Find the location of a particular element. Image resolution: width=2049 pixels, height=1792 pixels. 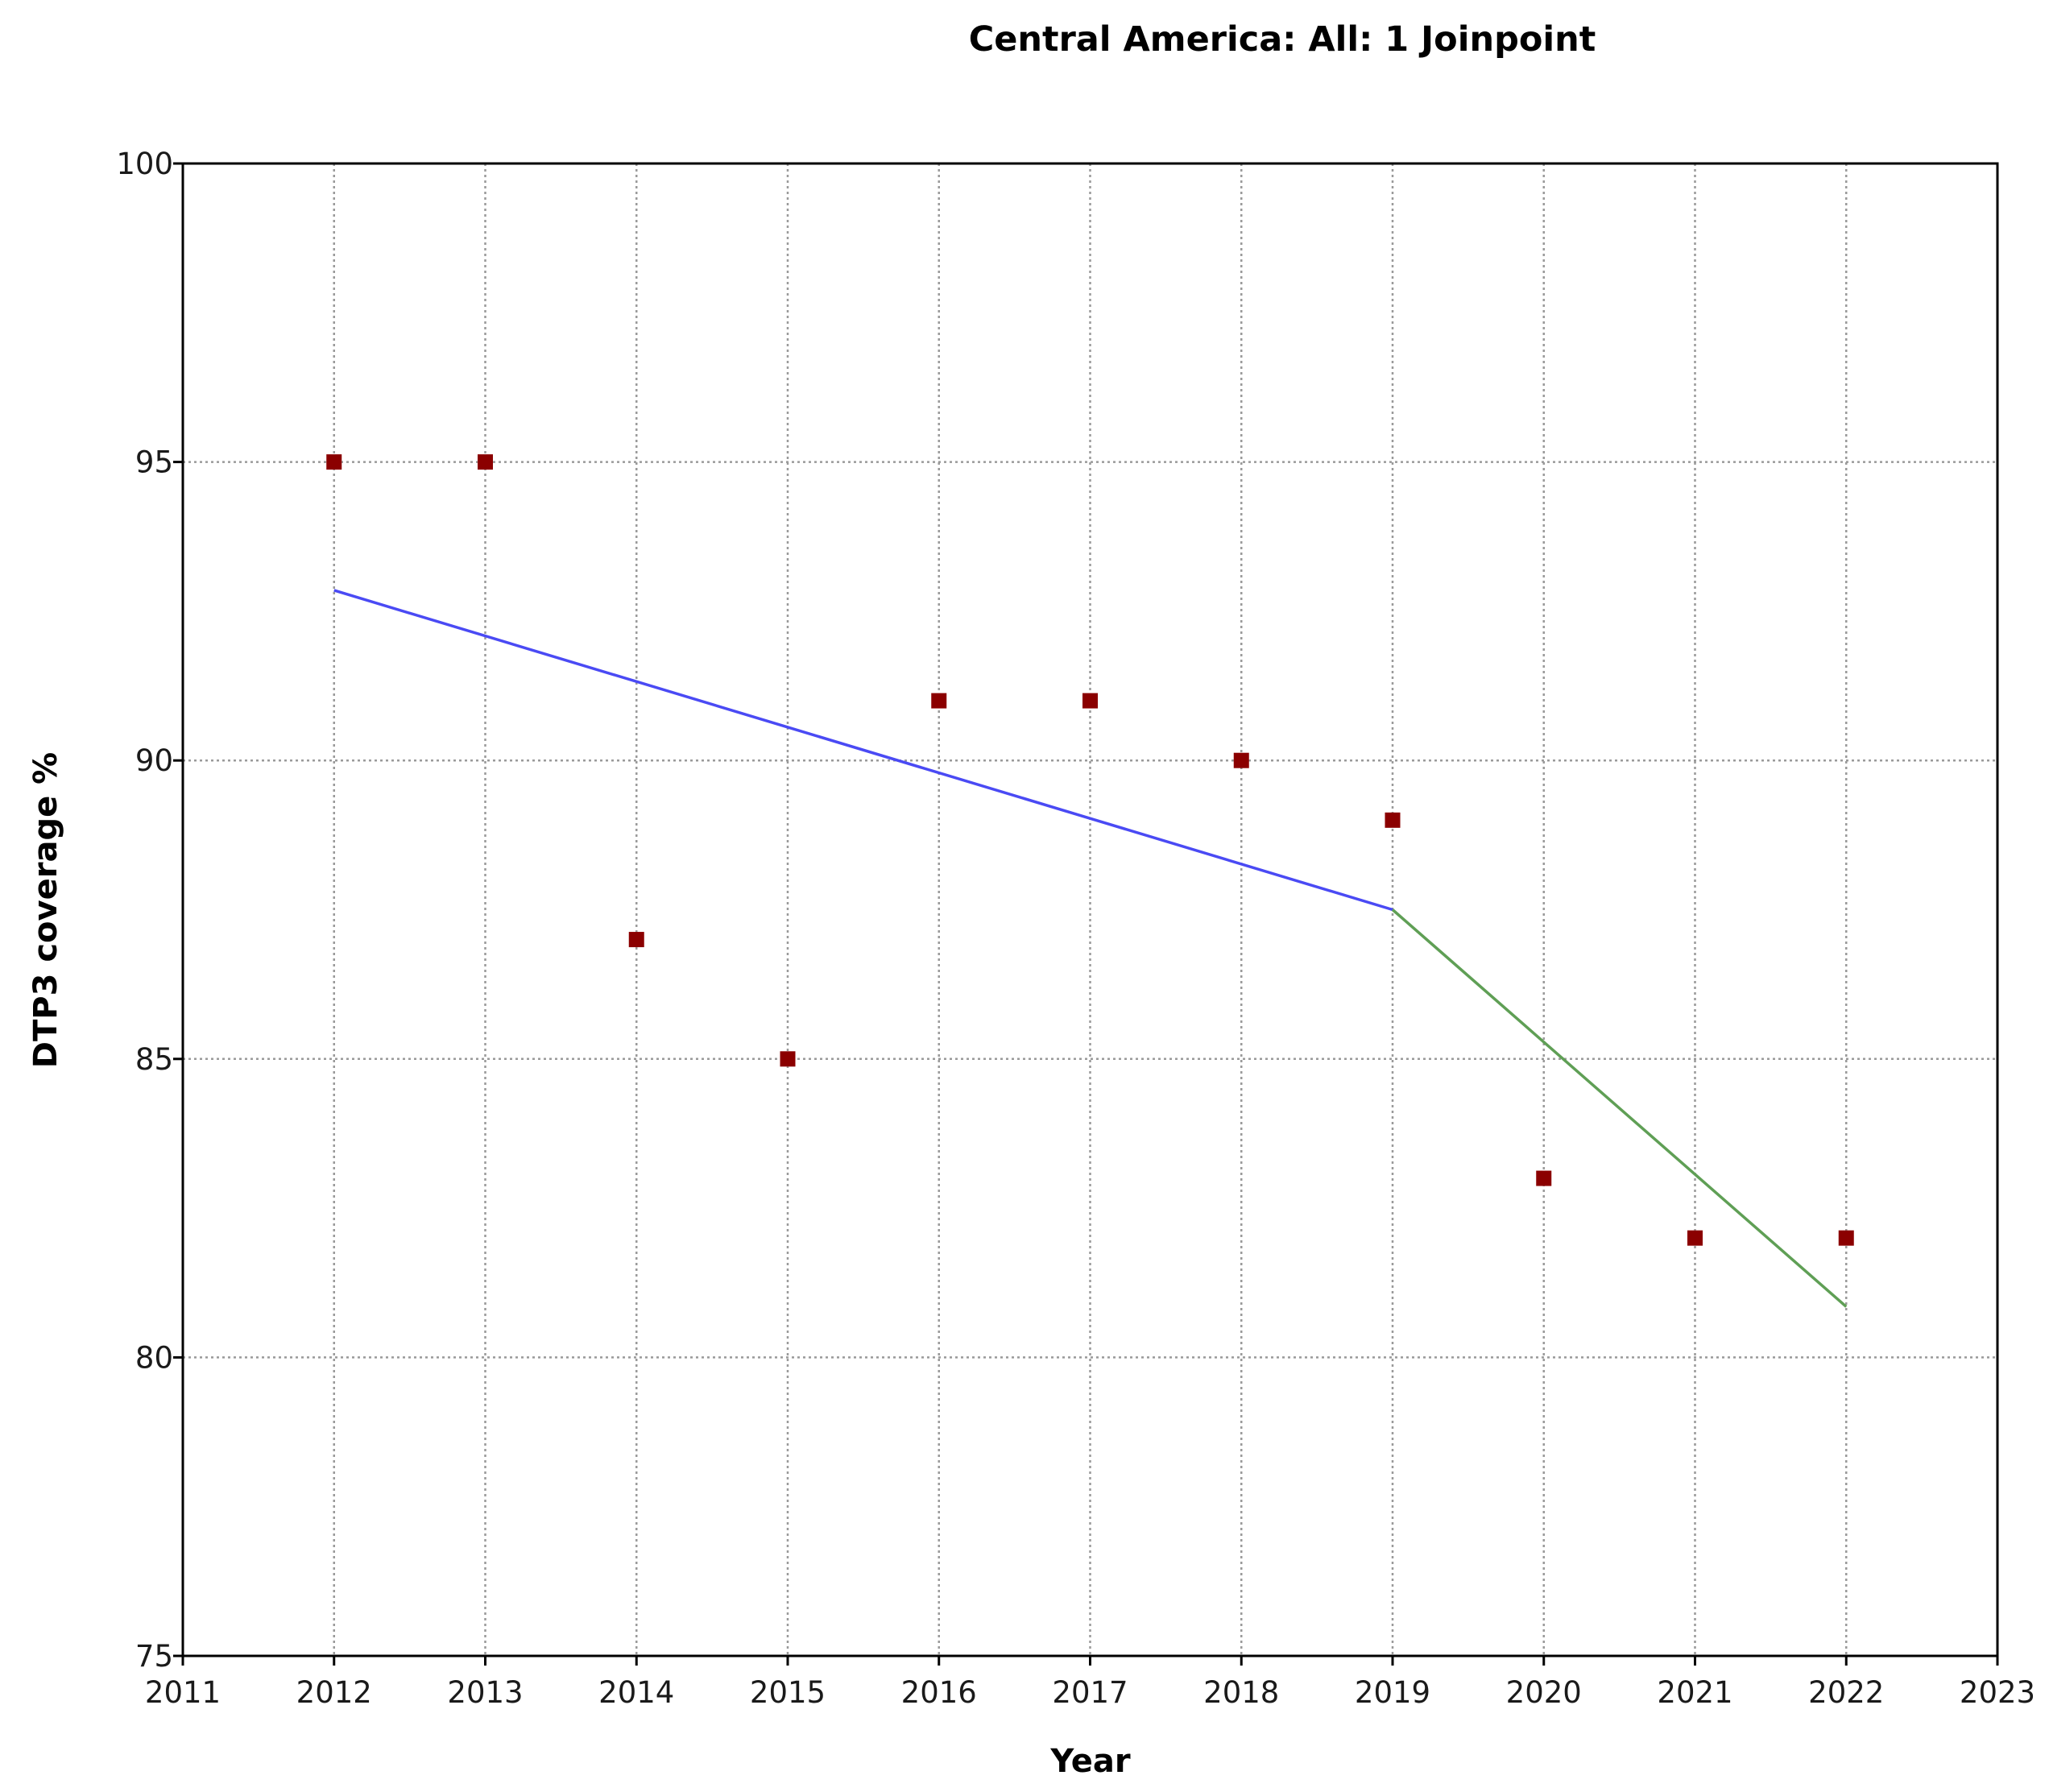

x-tick-label: 2012 is located at coordinates (334, 1692).